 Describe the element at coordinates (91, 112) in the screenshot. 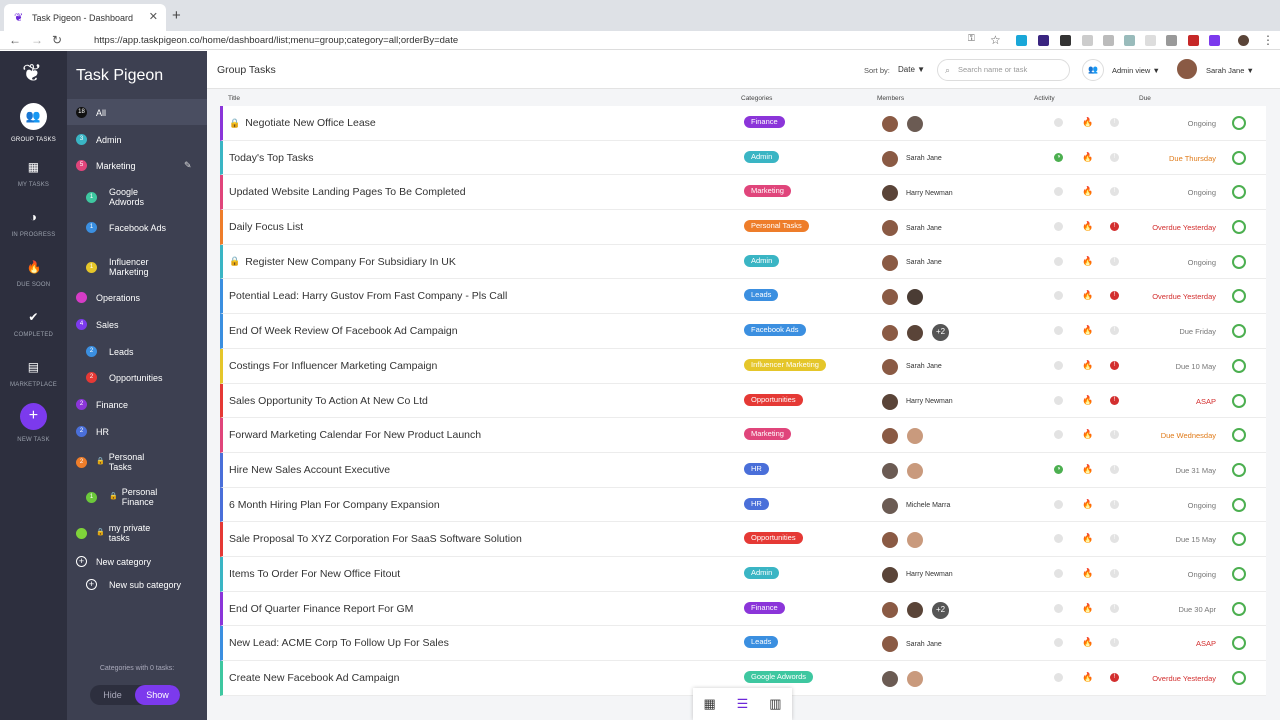

I see `sidebar-category: 18 All` at that location.